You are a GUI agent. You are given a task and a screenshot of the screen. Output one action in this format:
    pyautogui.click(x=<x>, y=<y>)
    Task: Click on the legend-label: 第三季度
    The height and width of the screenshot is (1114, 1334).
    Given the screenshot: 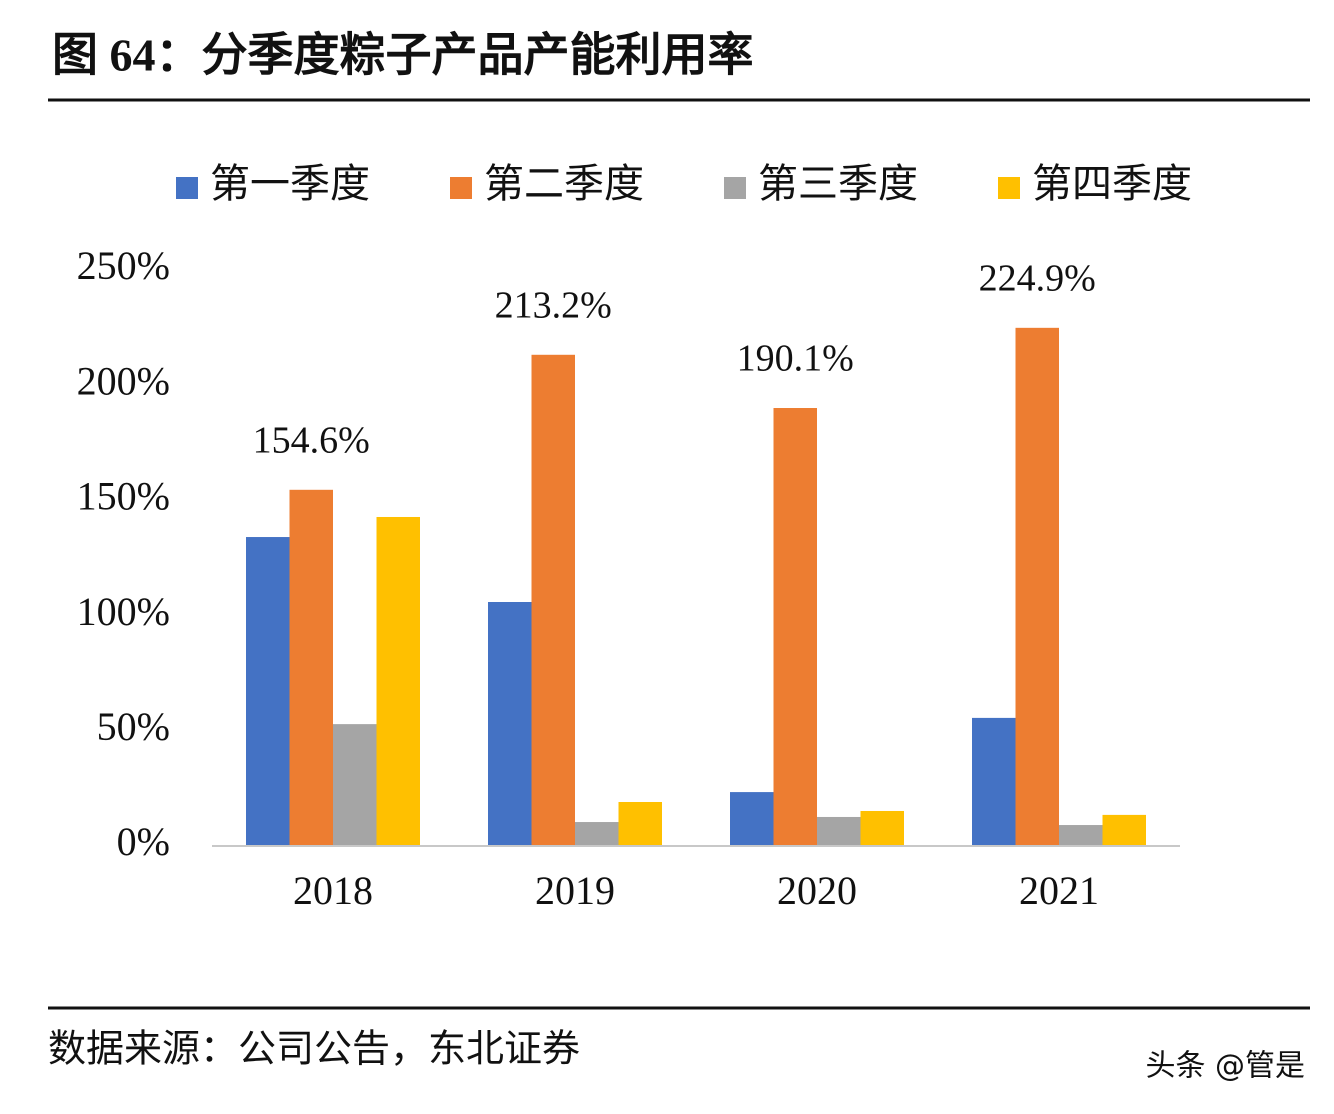 What is the action you would take?
    pyautogui.click(x=838, y=183)
    